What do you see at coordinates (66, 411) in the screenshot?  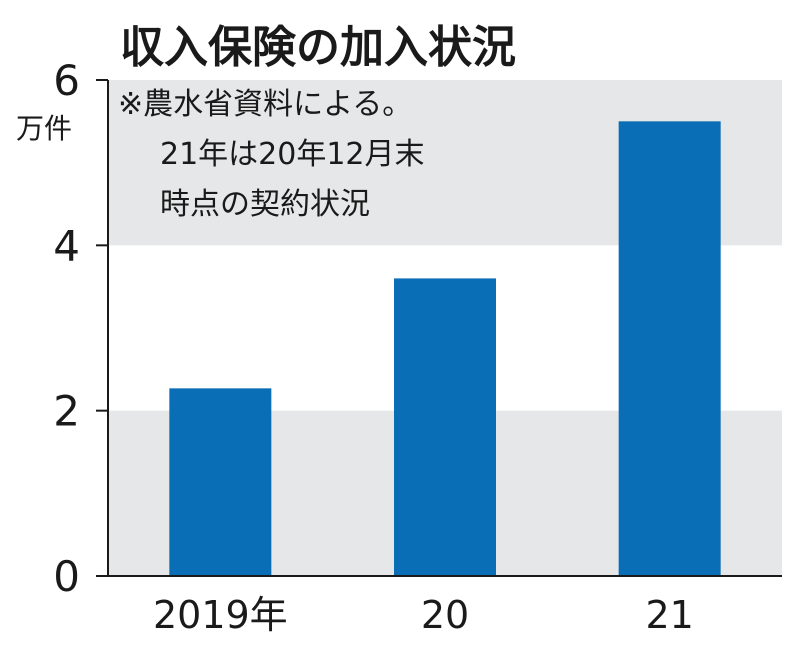 I see `y-tick-label-1: 2` at bounding box center [66, 411].